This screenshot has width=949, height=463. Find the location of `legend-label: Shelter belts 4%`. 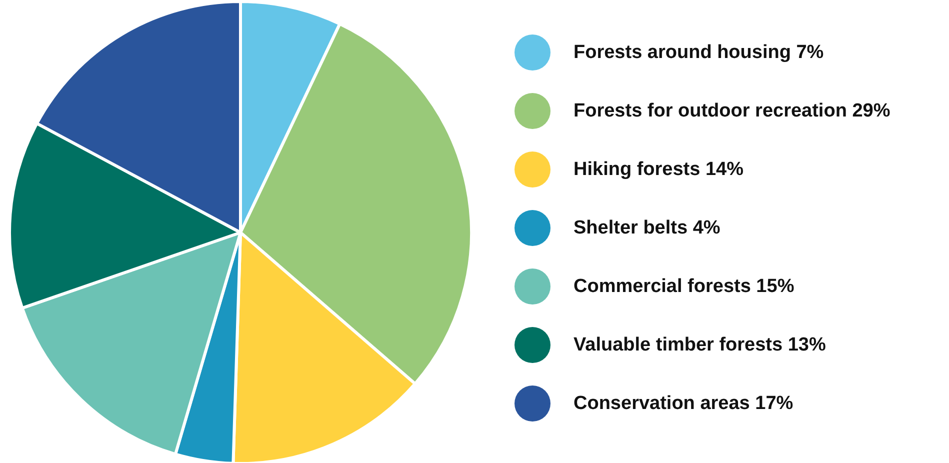

legend-label: Shelter belts 4% is located at coordinates (647, 228).